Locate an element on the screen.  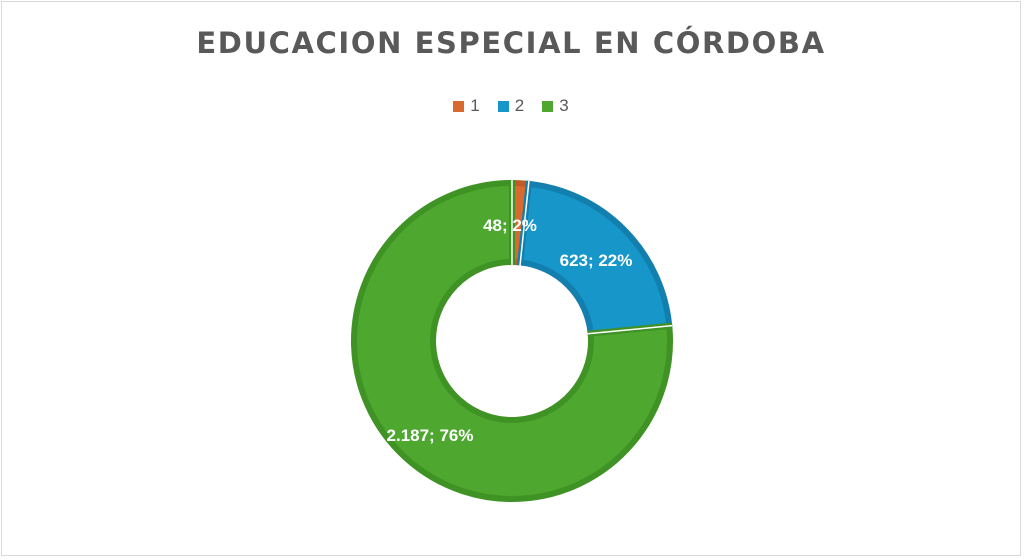
legend-item-1: 1 is located at coordinates (466, 106).